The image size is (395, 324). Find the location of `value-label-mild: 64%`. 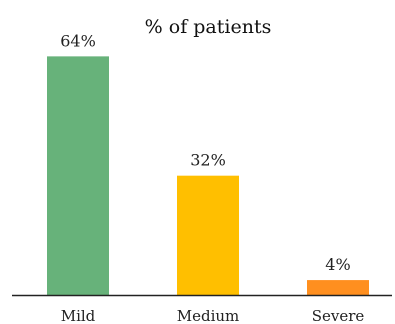

value-label-mild: 64% is located at coordinates (78, 40).